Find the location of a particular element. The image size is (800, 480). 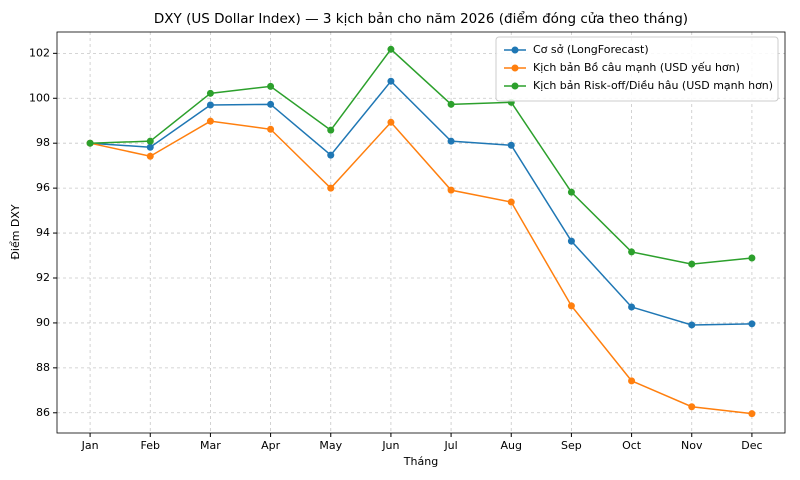

x-tick-label: May is located at coordinates (330, 445).